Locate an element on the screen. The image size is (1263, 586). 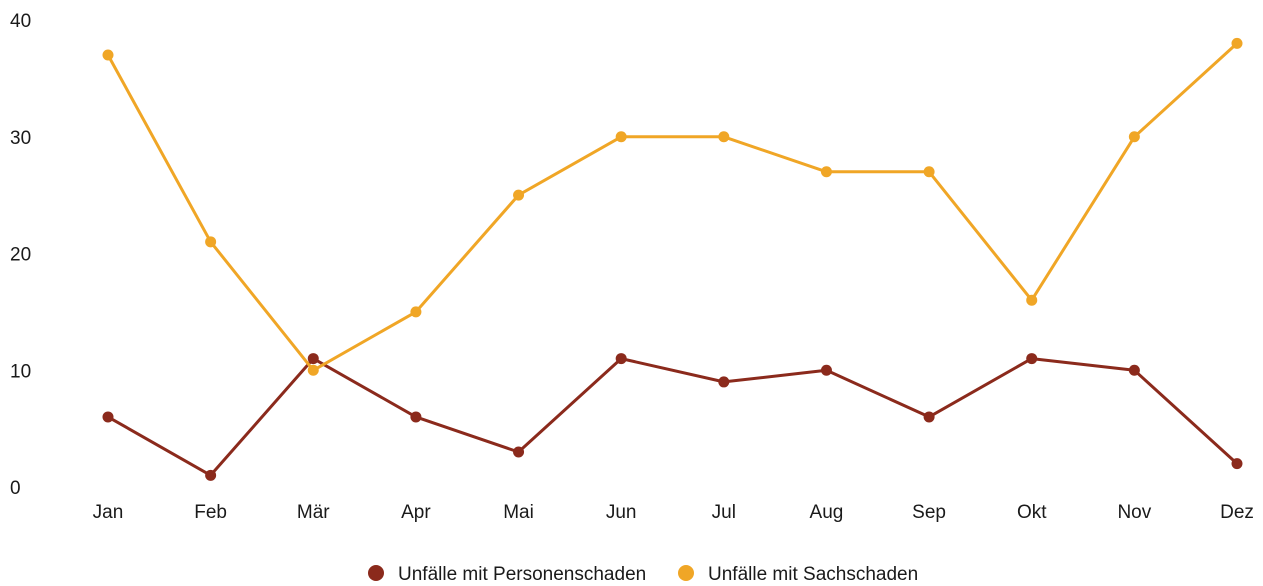
y-tick-label: 10 is located at coordinates (20, 371).